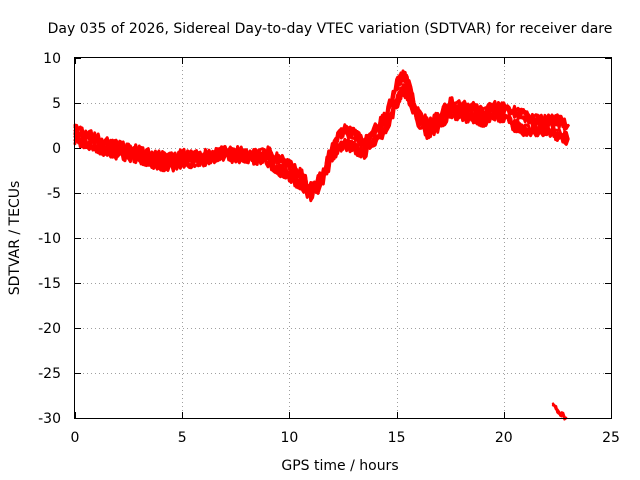 This screenshot has width=640, height=480. What do you see at coordinates (56, 104) in the screenshot?
I see `y-tick-label: 5` at bounding box center [56, 104].